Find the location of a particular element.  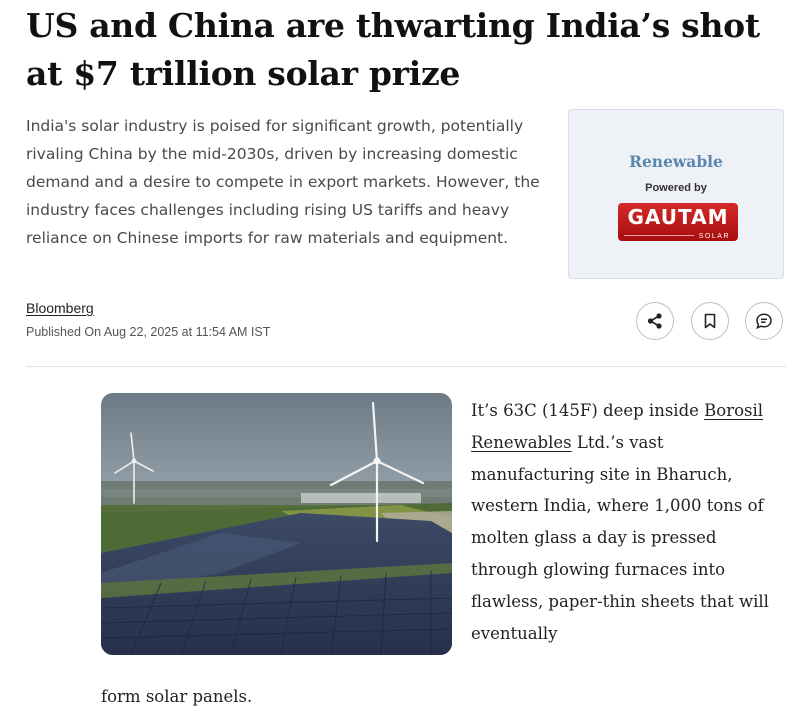

sponsor-label: Renewable is located at coordinates (676, 161).